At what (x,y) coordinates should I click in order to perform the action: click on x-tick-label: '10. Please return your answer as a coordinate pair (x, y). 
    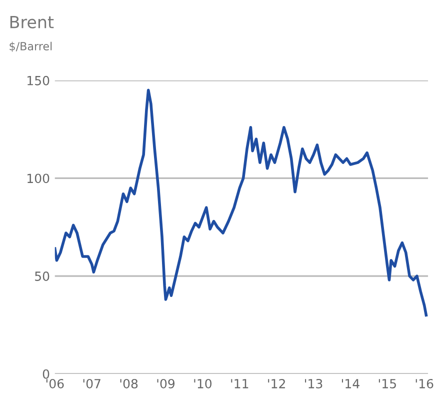
    Looking at the image, I should click on (203, 383).